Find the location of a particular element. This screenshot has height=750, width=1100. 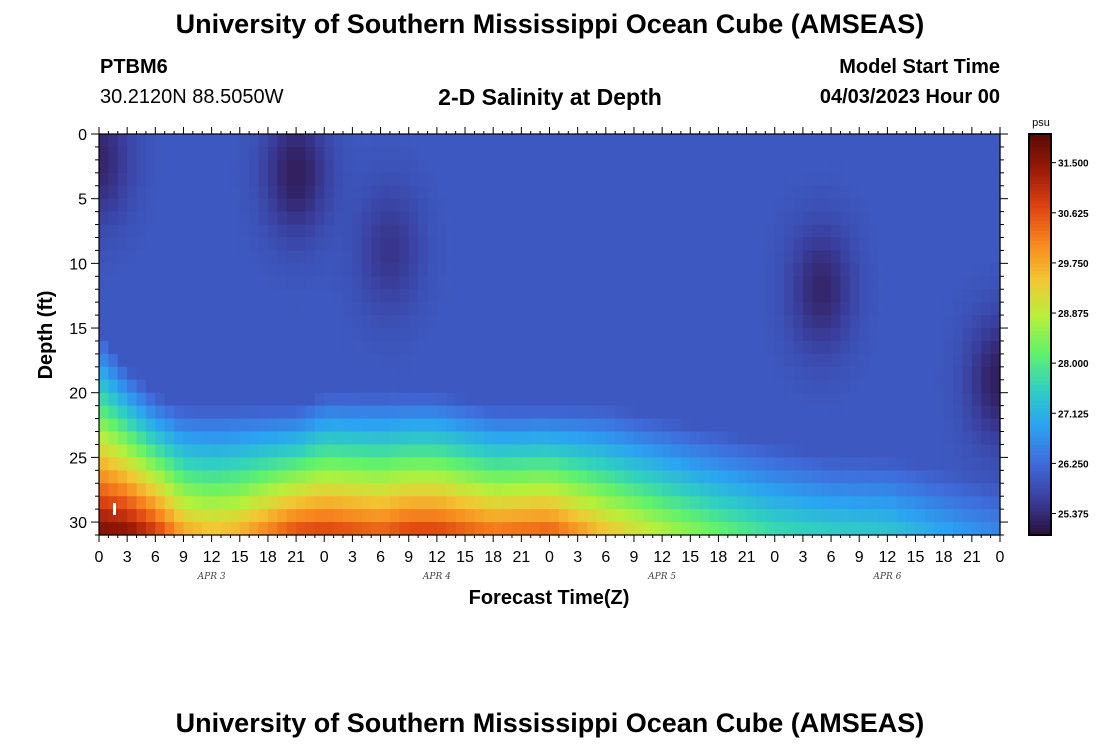

colorbar-tick-label: 26.250 is located at coordinates (1073, 464).